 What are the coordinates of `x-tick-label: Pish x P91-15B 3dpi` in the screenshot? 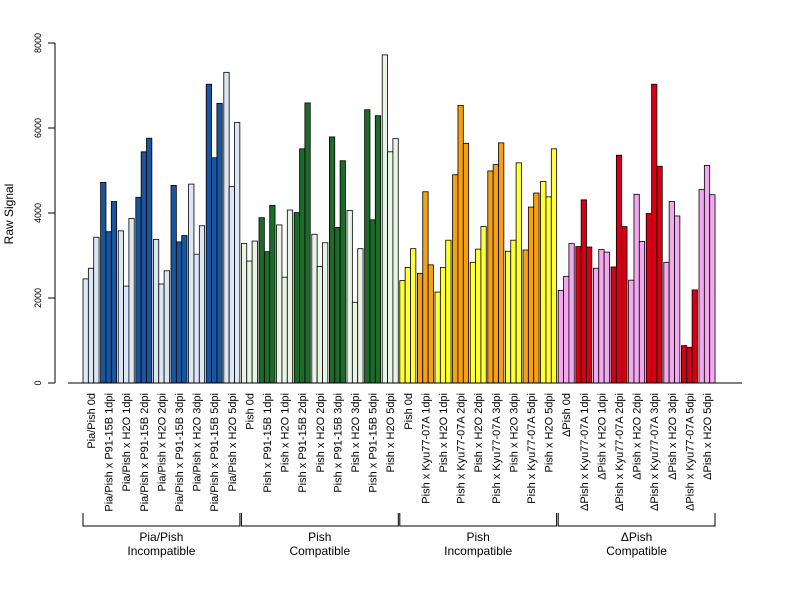 It's located at (338, 443).